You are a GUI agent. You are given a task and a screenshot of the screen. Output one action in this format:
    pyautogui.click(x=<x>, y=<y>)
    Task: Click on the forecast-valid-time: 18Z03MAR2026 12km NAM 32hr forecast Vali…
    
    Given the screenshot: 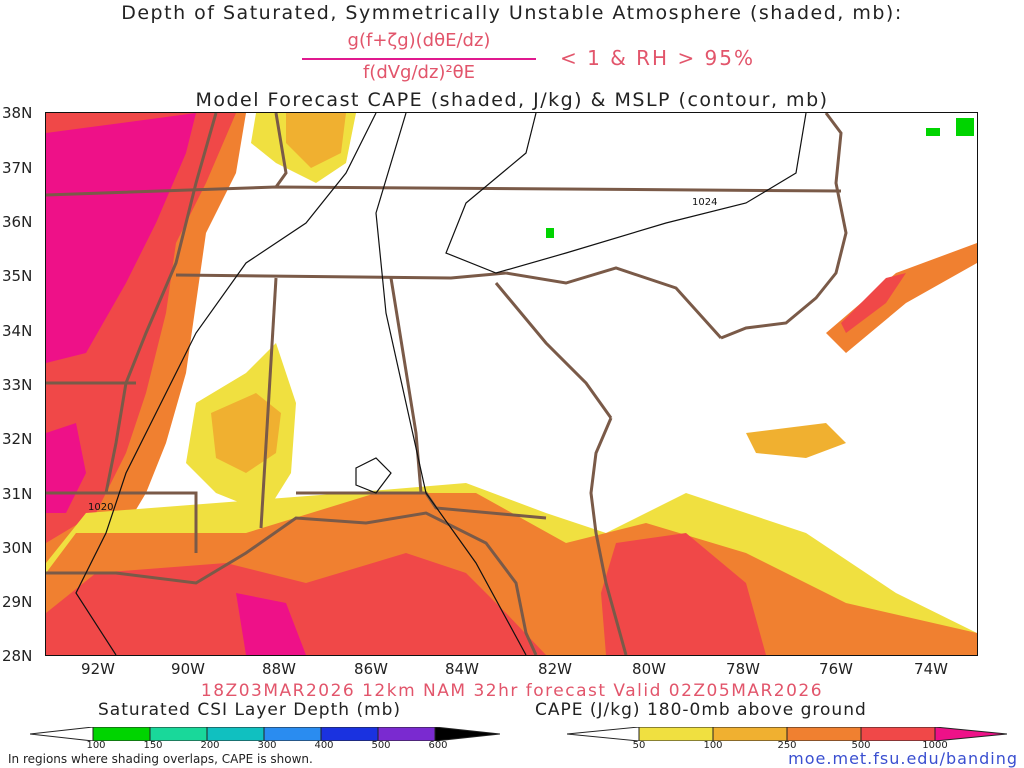 What is the action you would take?
    pyautogui.click(x=512, y=691)
    